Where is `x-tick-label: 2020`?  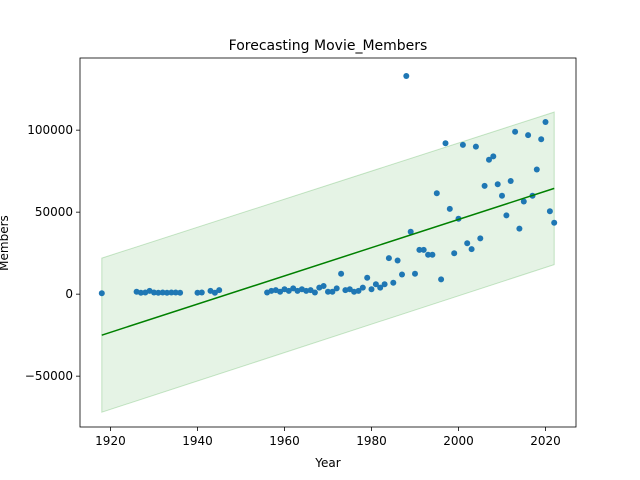
x-tick-label: 2020 is located at coordinates (545, 441).